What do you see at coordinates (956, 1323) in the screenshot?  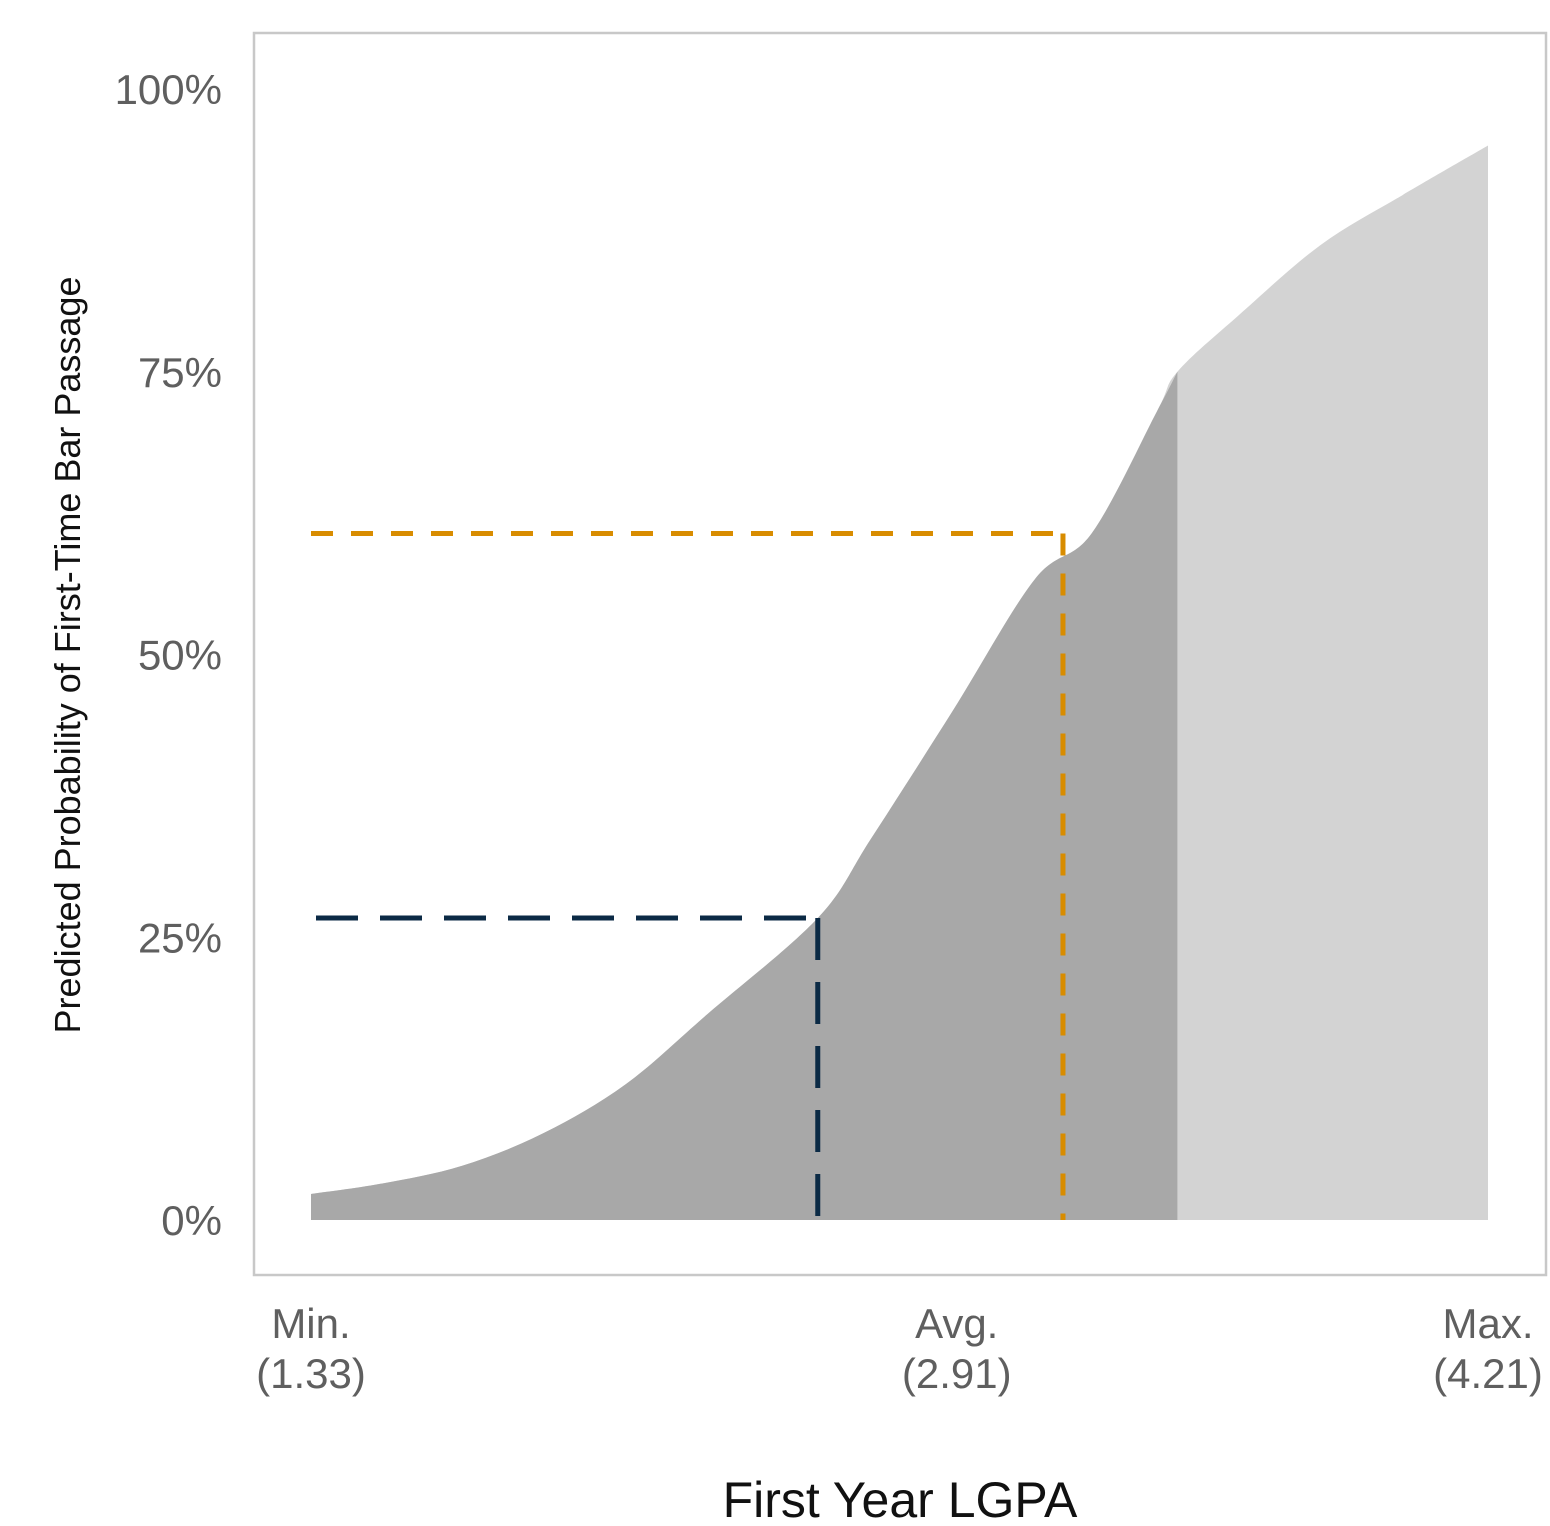 I see `x-tick-label: Avg.` at bounding box center [956, 1323].